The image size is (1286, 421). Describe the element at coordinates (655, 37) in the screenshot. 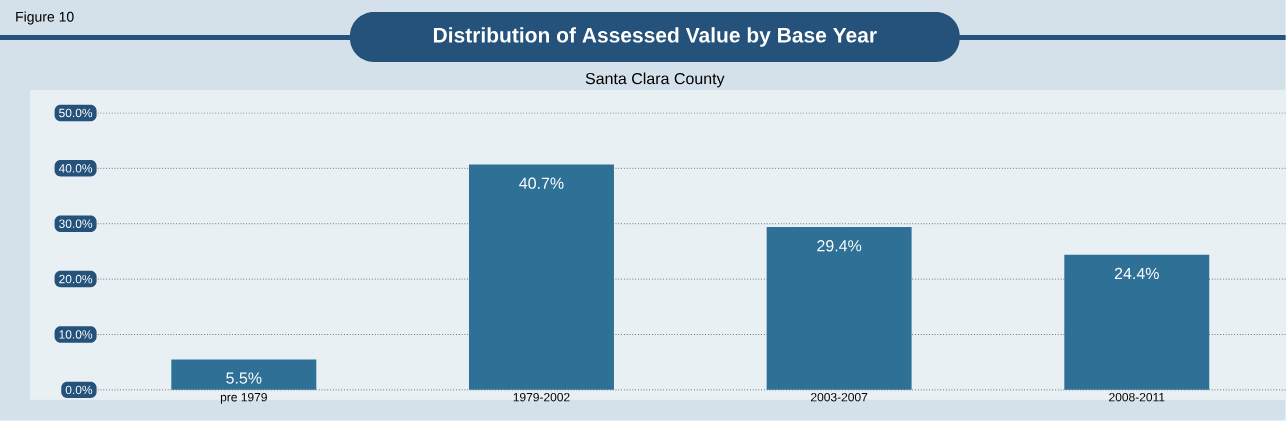

I see `chart-title: Distribution of Assessed Value by Base Year` at that location.